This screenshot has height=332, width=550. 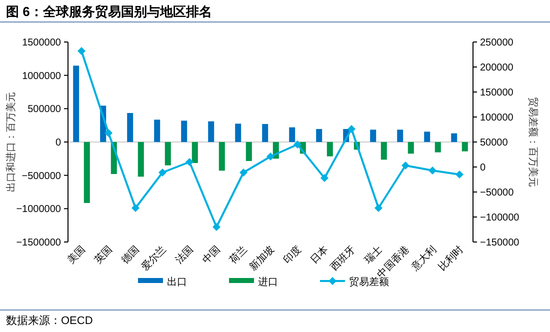 What do you see at coordinates (177, 282) in the screenshot?
I see `legend-label: 出口` at bounding box center [177, 282].